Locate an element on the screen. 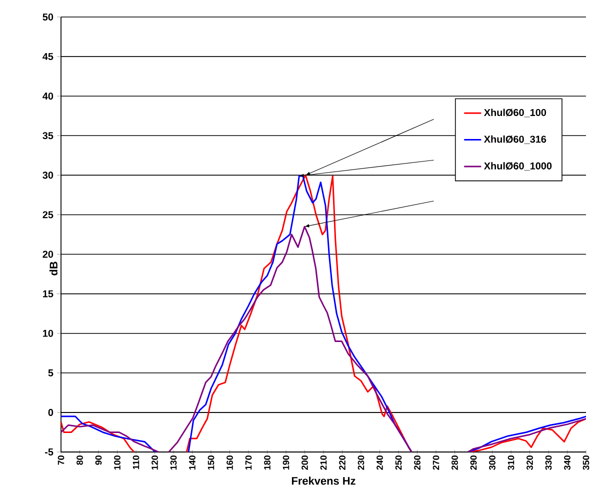 This screenshot has height=504, width=593. x-tick-label: 190 is located at coordinates (286, 463).